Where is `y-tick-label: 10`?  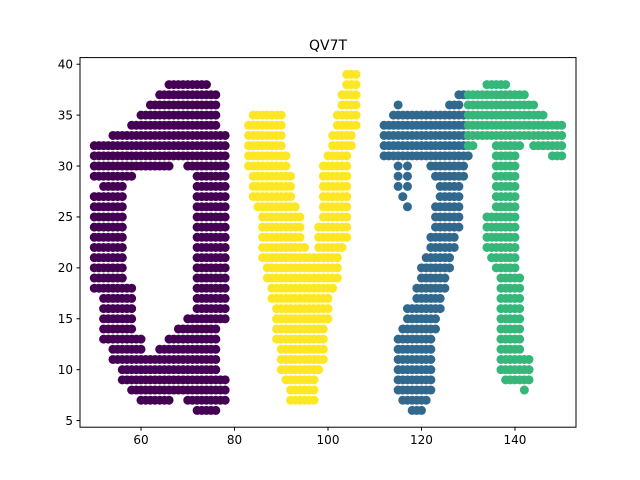
y-tick-label: 10 is located at coordinates (65, 370).